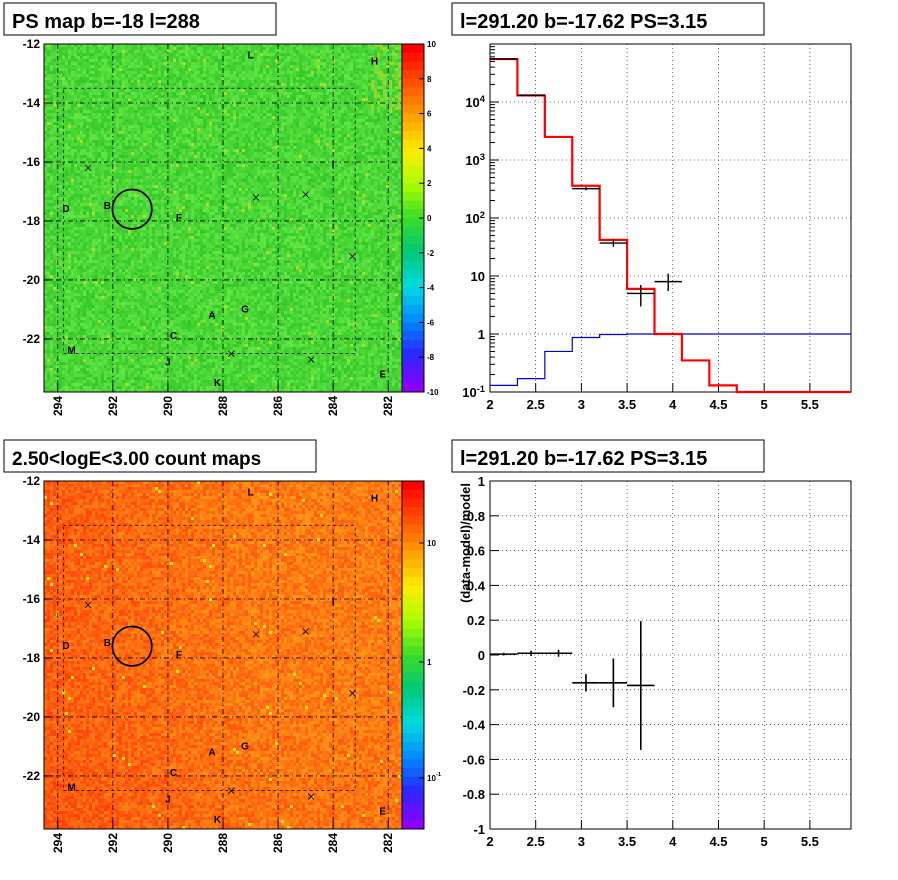 Image resolution: width=898 pixels, height=880 pixels. Describe the element at coordinates (71, 351) in the screenshot. I see `source-label: M` at that location.